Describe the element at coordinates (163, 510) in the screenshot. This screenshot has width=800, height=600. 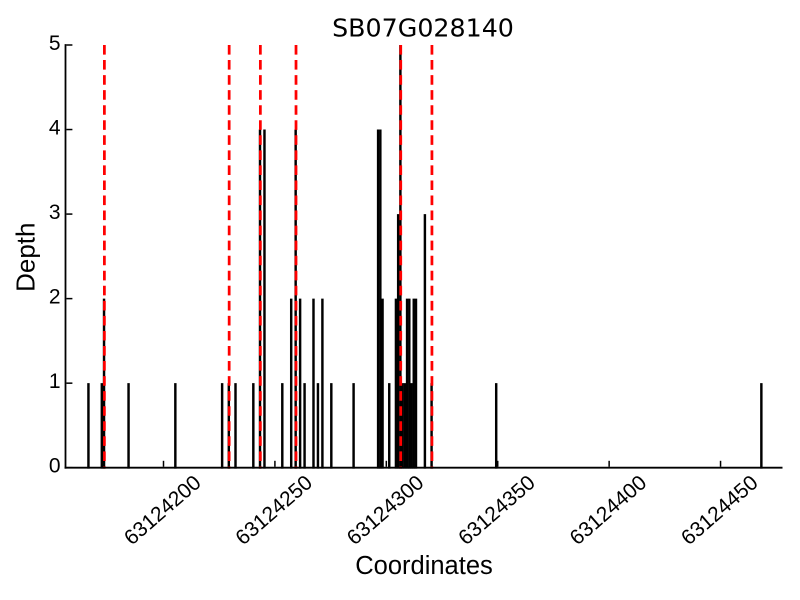
I see `x-tick-label: 63124200` at that location.